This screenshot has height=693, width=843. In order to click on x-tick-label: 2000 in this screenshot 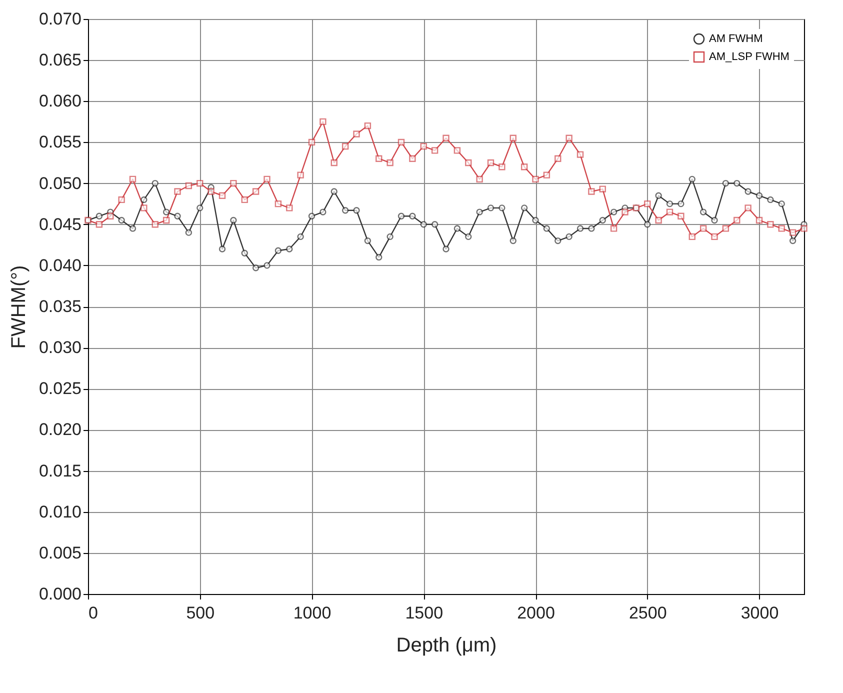, I will do `click(536, 613)`.